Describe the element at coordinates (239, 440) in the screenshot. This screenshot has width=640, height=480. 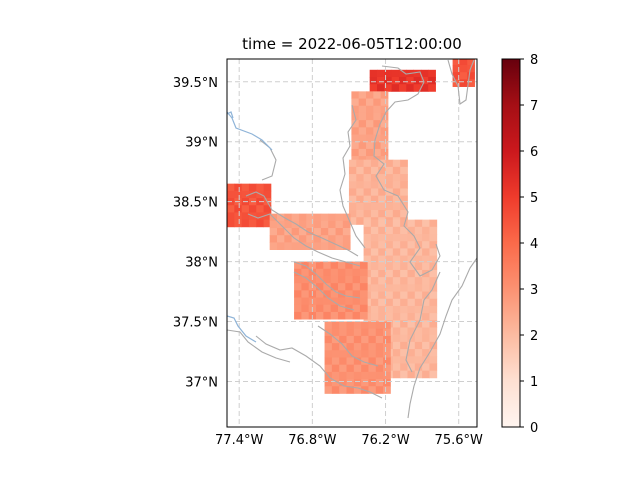
I see `lon-tick-label: 77.4°W` at that location.